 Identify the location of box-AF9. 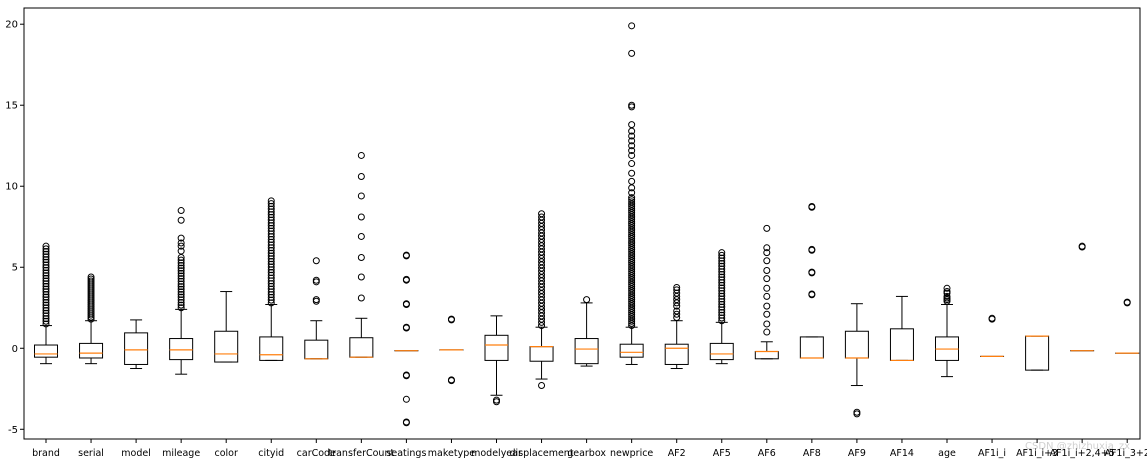
(856, 360).